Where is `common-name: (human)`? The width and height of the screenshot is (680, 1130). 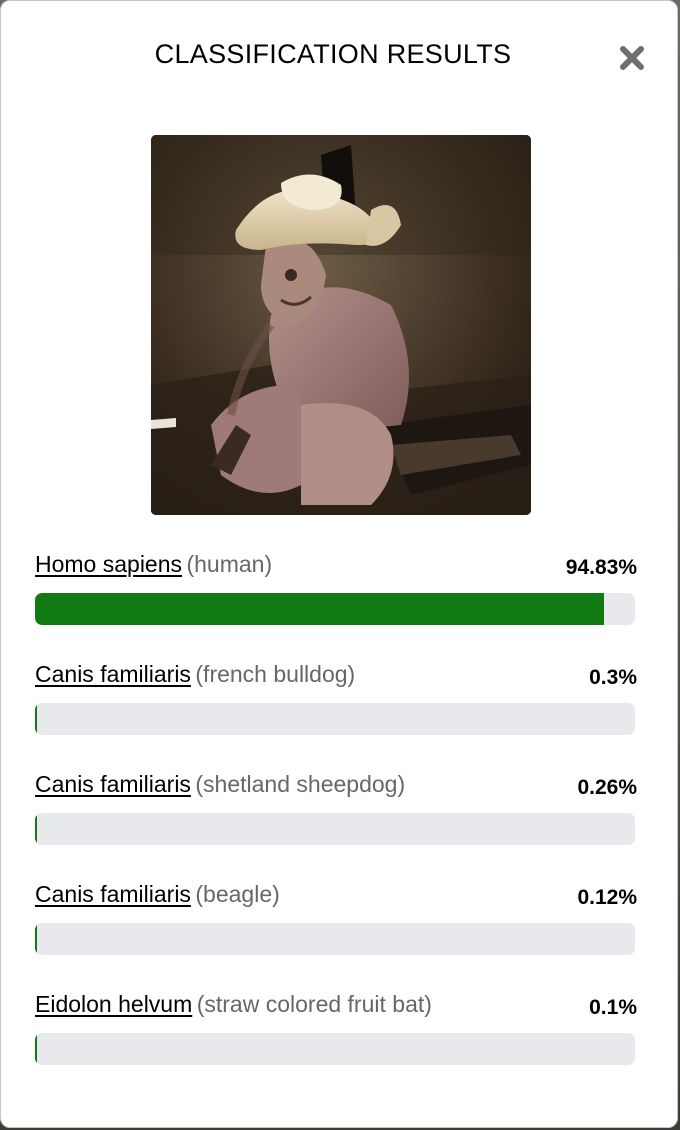 common-name: (human) is located at coordinates (229, 564).